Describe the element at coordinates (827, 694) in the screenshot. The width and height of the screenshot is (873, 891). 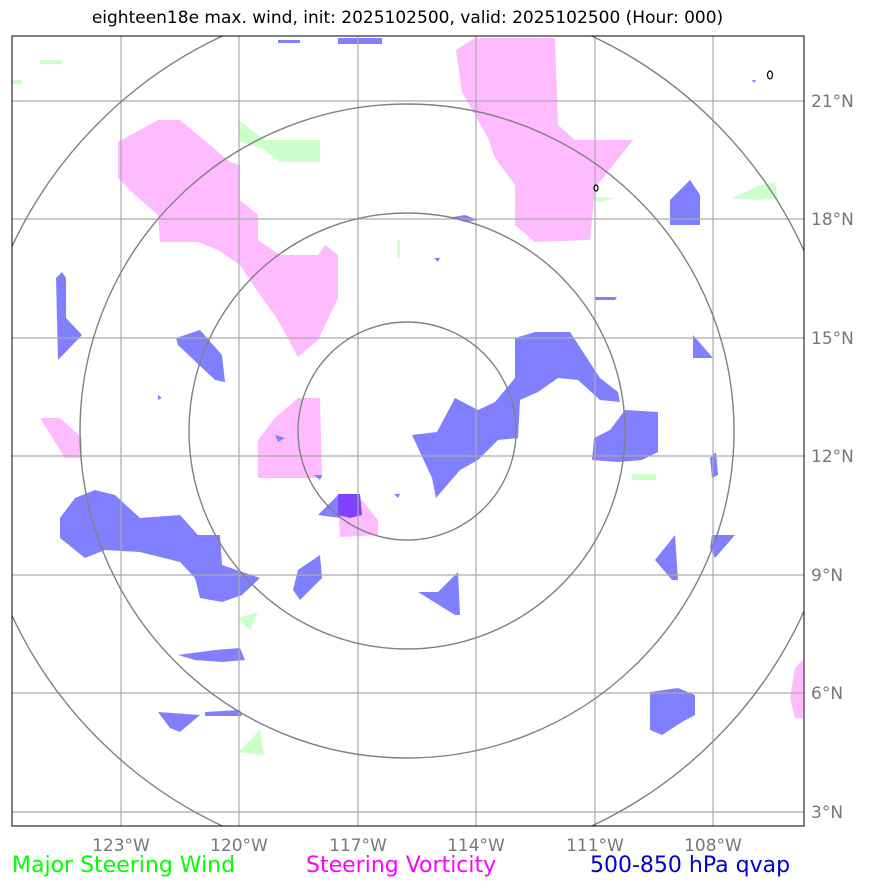
I see `lat-tick-label: 6°N` at that location.